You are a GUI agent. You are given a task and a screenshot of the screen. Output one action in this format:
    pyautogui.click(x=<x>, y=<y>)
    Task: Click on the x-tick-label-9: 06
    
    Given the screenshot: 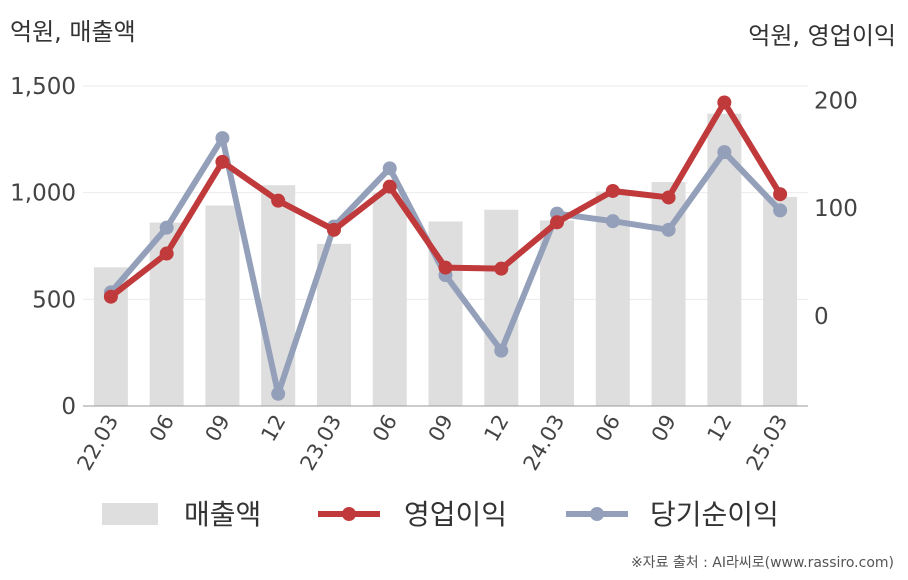 What is the action you would take?
    pyautogui.click(x=608, y=428)
    